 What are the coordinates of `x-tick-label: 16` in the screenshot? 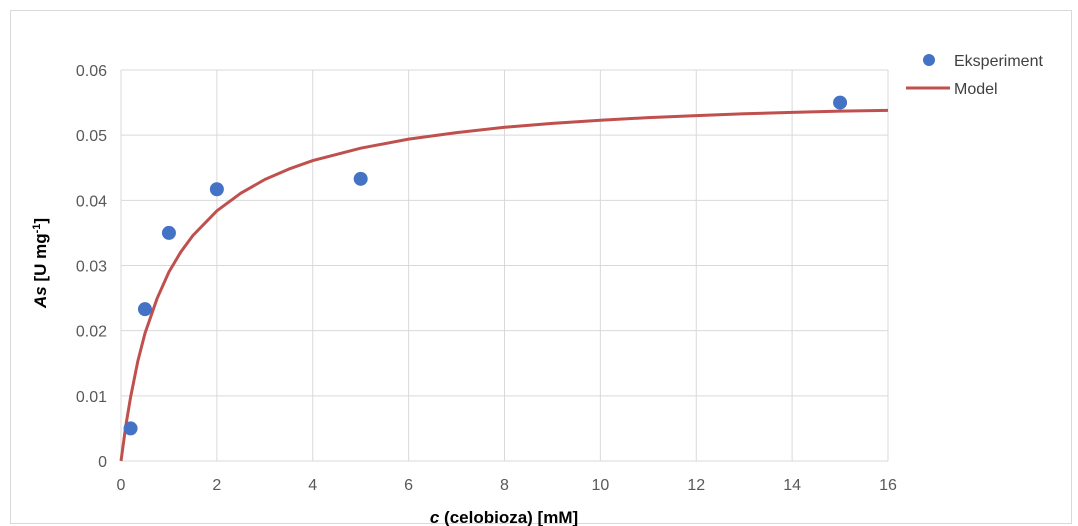 It's located at (888, 485).